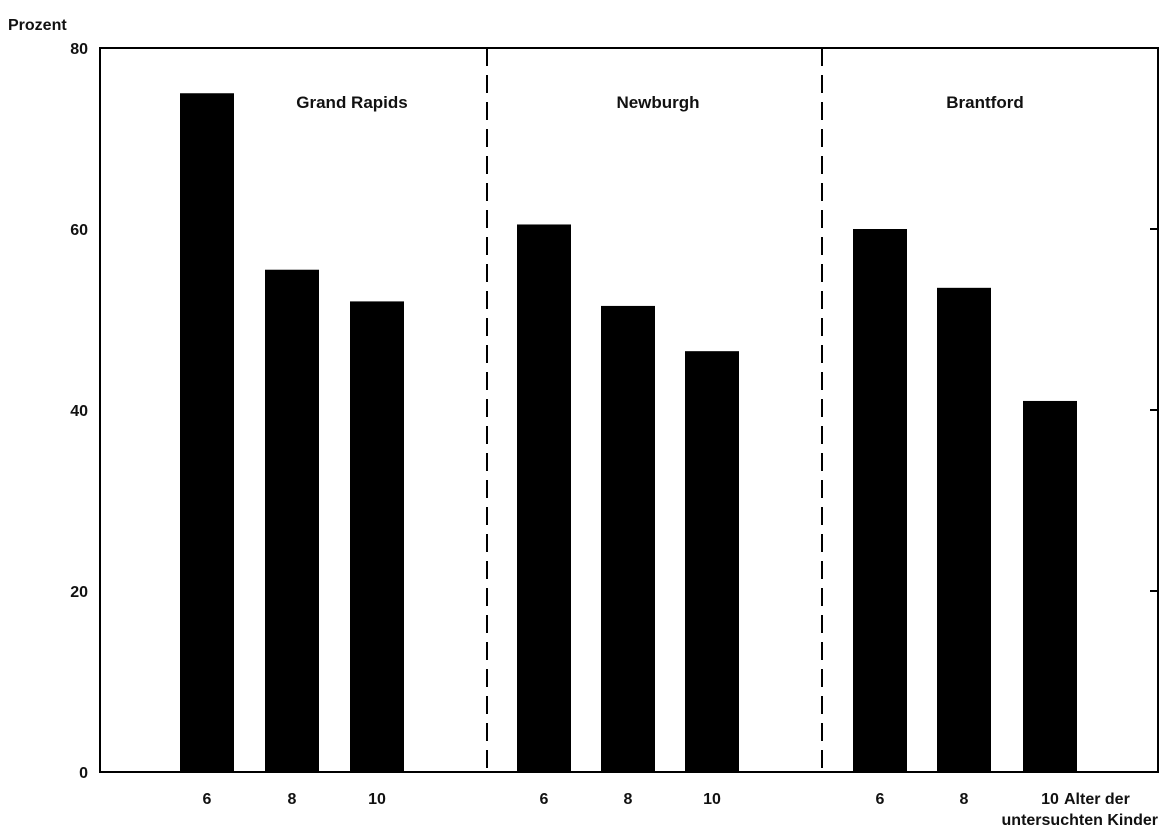  I want to click on panel-title-grand-rapids: Grand Rapids, so click(351, 102).